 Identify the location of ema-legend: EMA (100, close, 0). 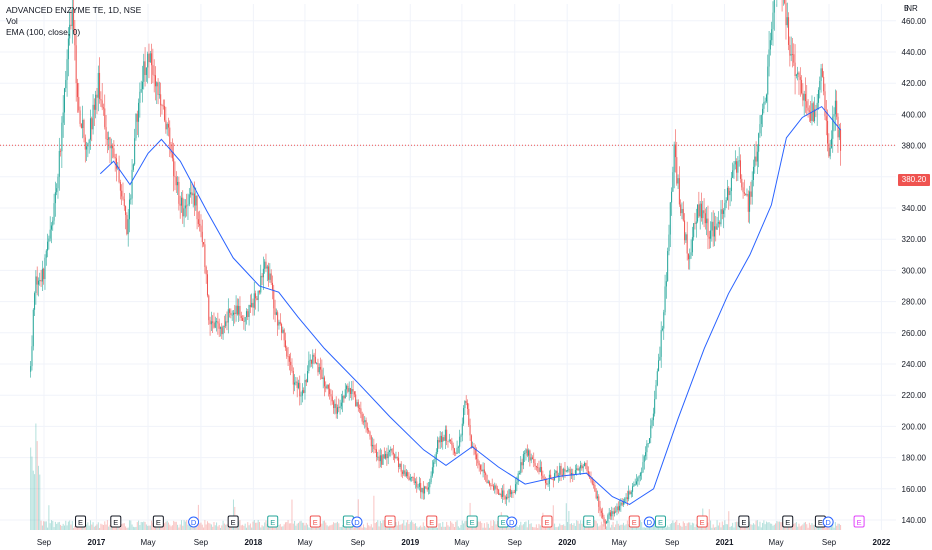
(43, 32).